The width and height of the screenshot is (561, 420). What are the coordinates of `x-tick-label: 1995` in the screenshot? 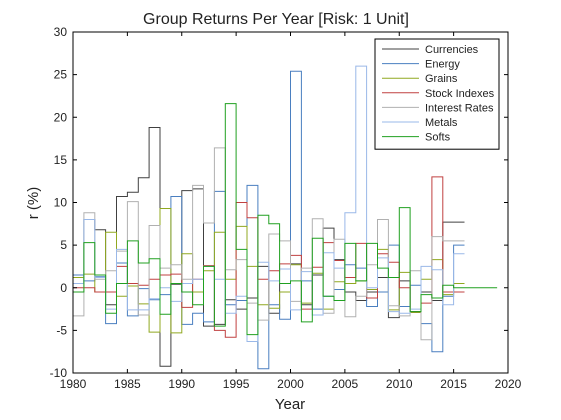 It's located at (236, 384).